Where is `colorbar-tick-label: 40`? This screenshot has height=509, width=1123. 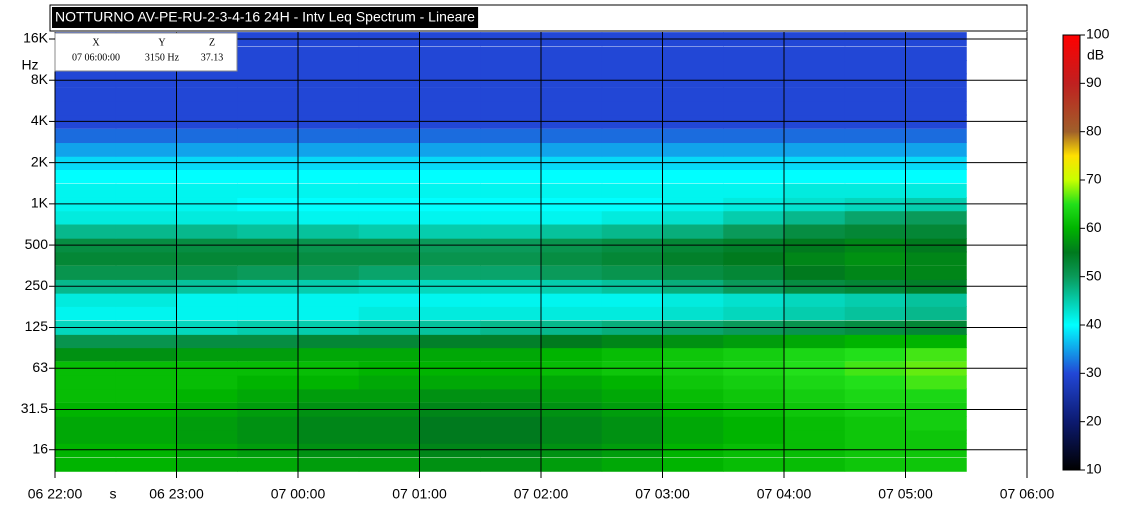
colorbar-tick-label: 40 is located at coordinates (1094, 324).